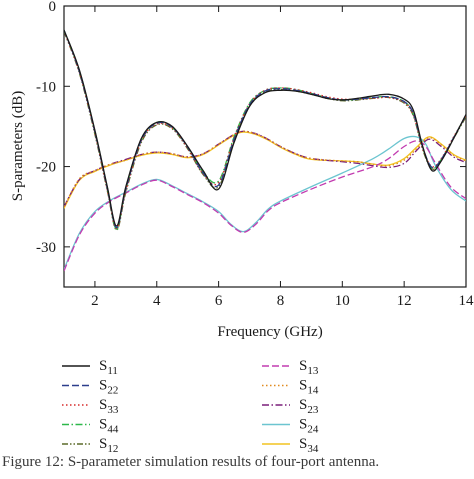  Describe the element at coordinates (109, 406) in the screenshot. I see `legend-label-s33: S33` at that location.